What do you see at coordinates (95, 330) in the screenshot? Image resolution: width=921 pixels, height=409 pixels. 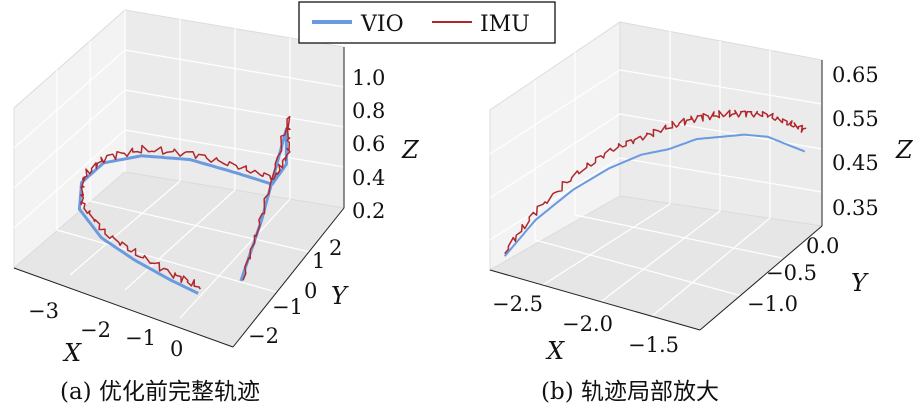 I see `x-tick-a-1: −2` at bounding box center [95, 330].